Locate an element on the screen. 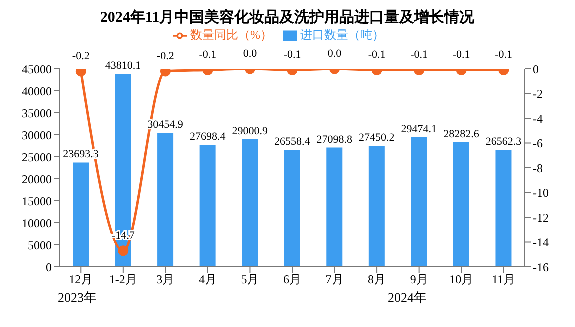 The height and width of the screenshot is (327, 575). y2-tick-label: -16 is located at coordinates (541, 267).